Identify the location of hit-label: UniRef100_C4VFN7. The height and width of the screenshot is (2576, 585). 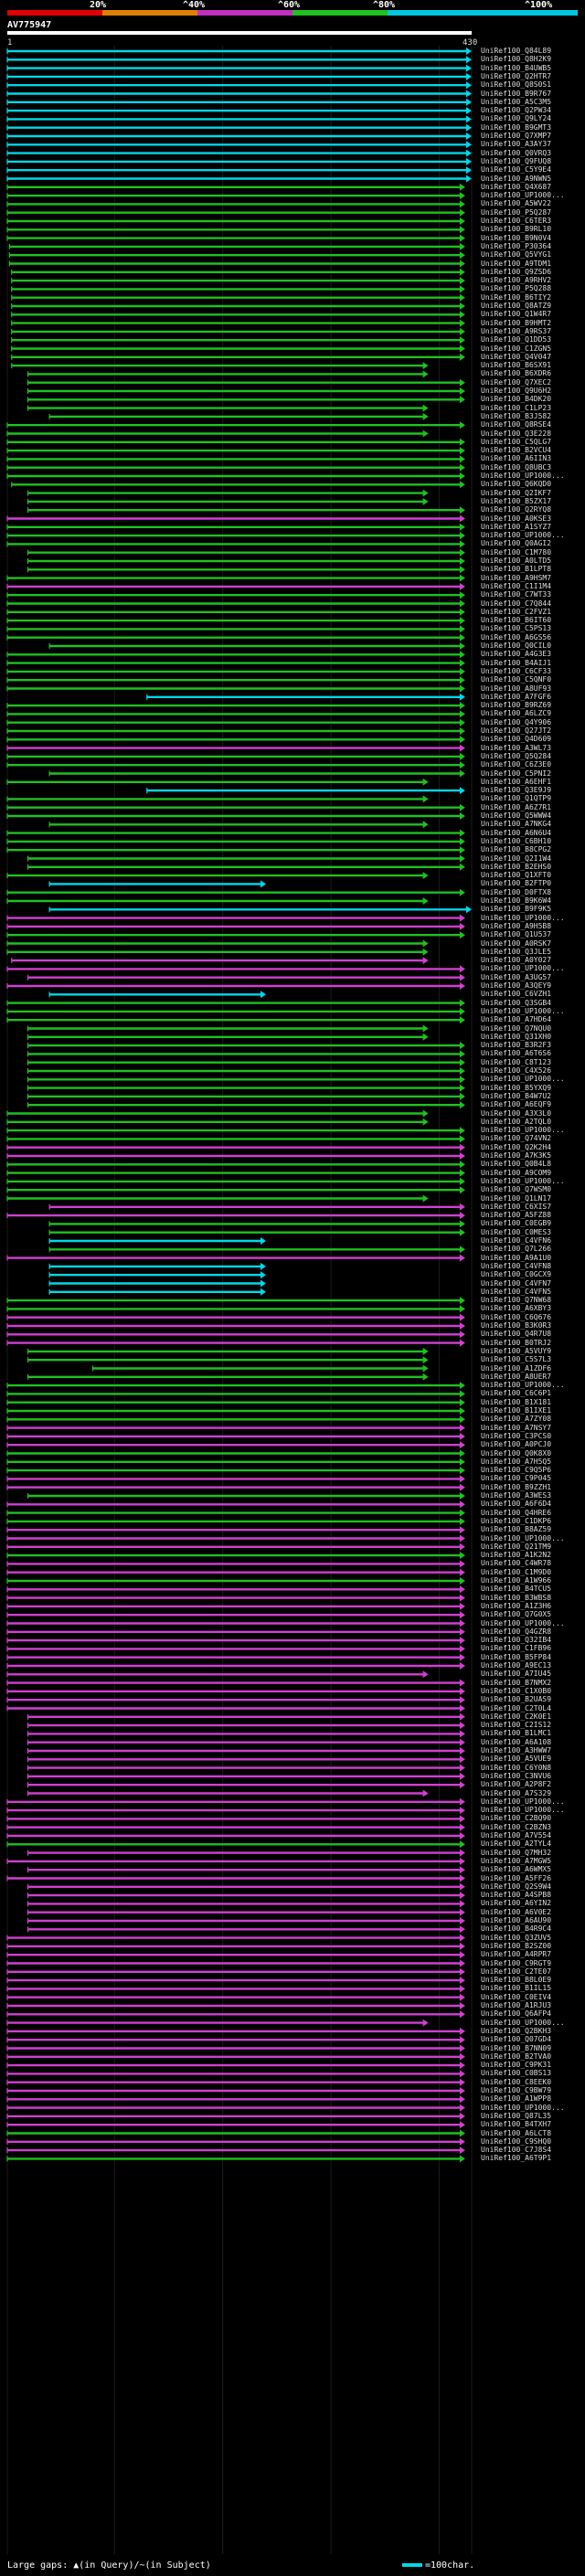
(516, 1283).